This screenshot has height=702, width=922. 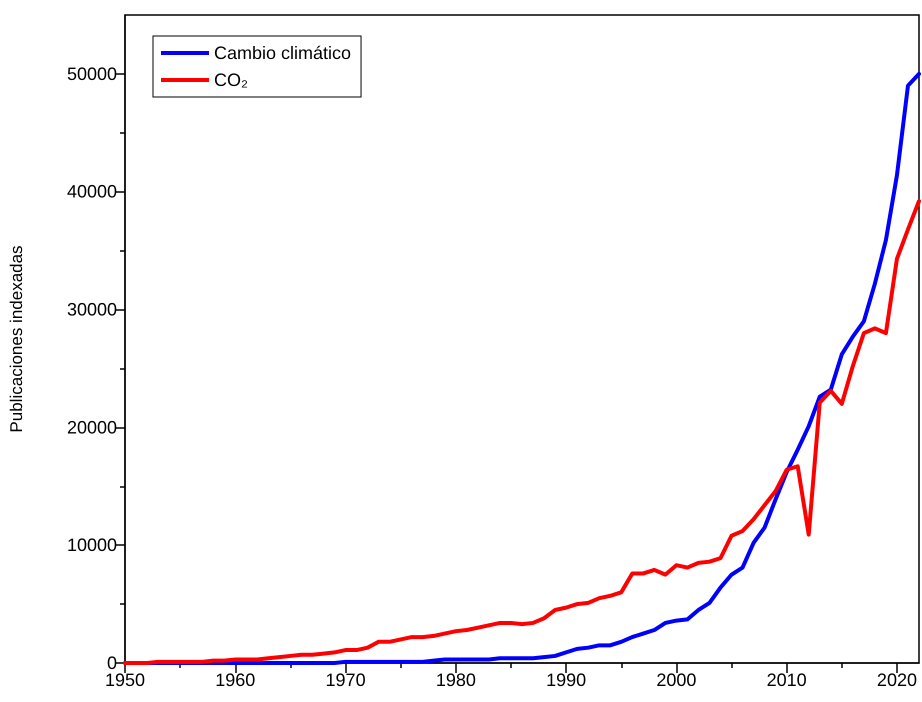 What do you see at coordinates (786, 680) in the screenshot?
I see `x-tick-label: 2010` at bounding box center [786, 680].